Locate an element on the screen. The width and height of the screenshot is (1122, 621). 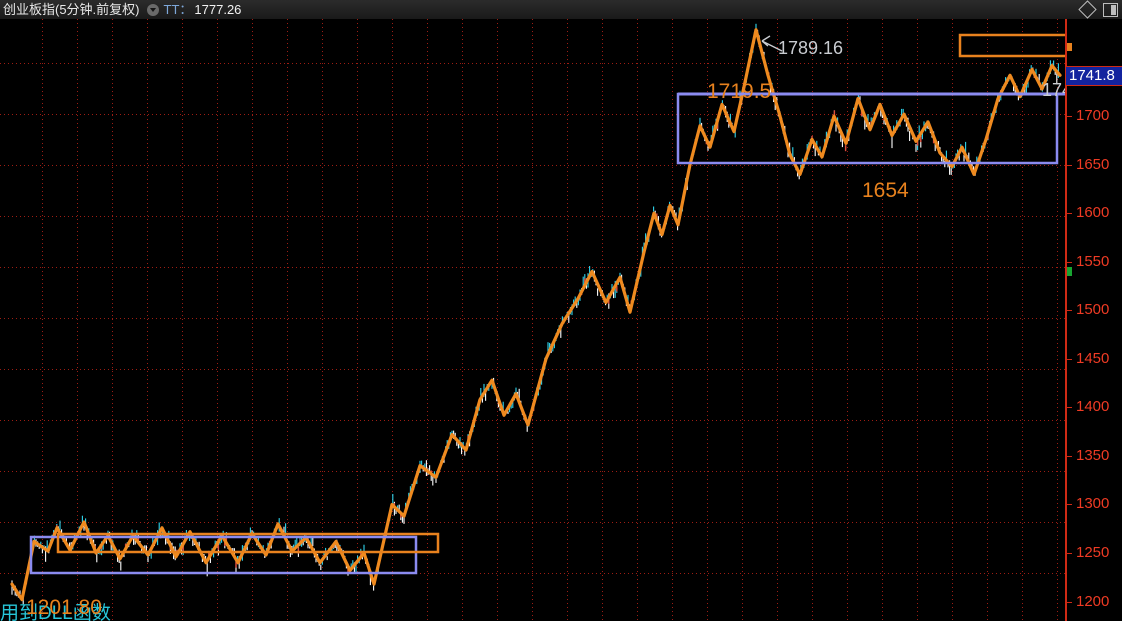
panel-toggle-icon is located at coordinates (1110, 9).